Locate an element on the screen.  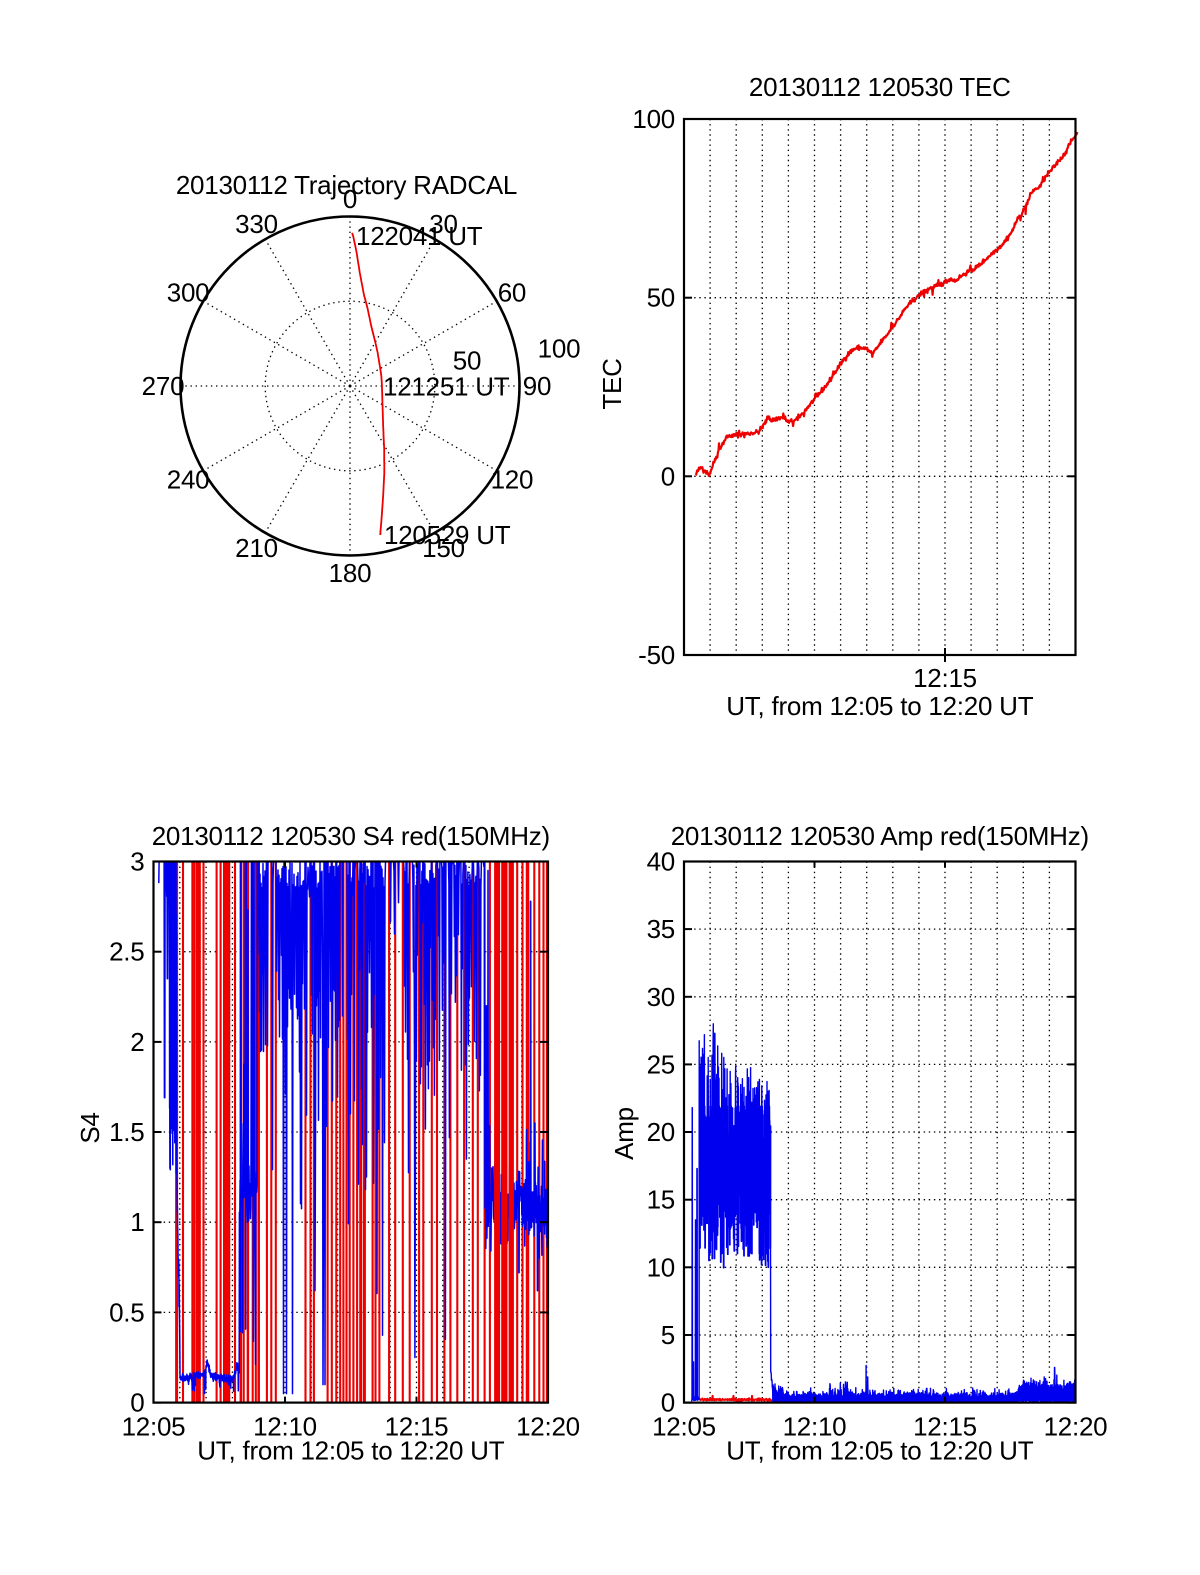
svg-text: 120529 UT is located at coordinates (447, 535).